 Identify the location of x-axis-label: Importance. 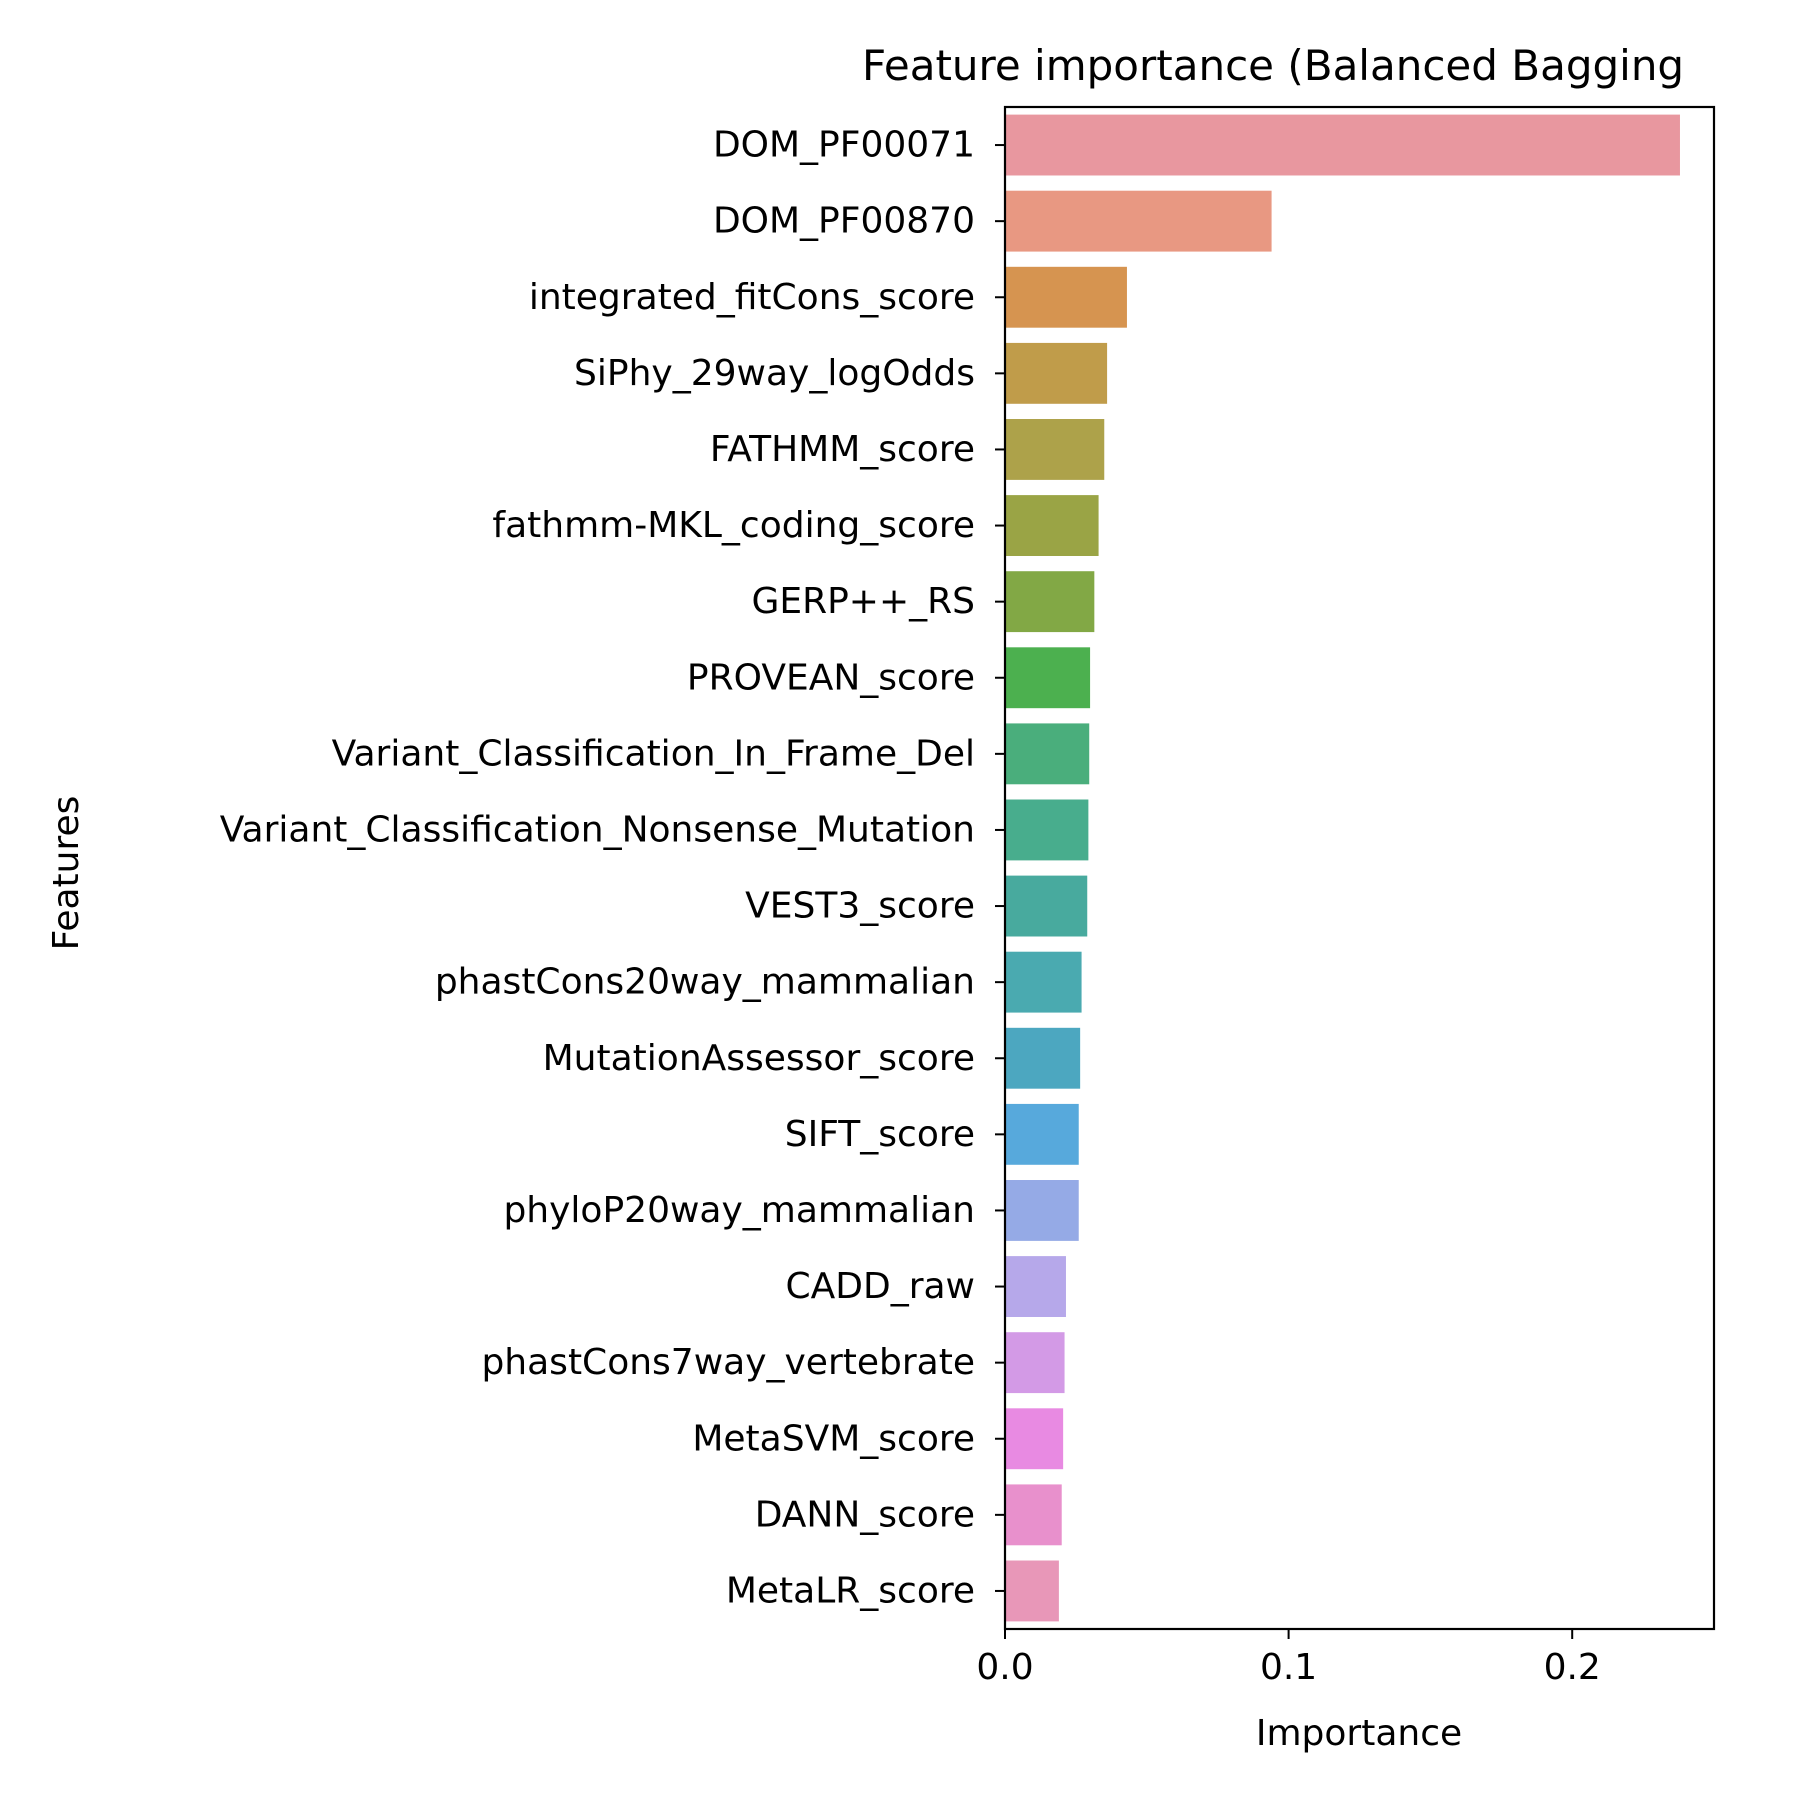
(1359, 1733).